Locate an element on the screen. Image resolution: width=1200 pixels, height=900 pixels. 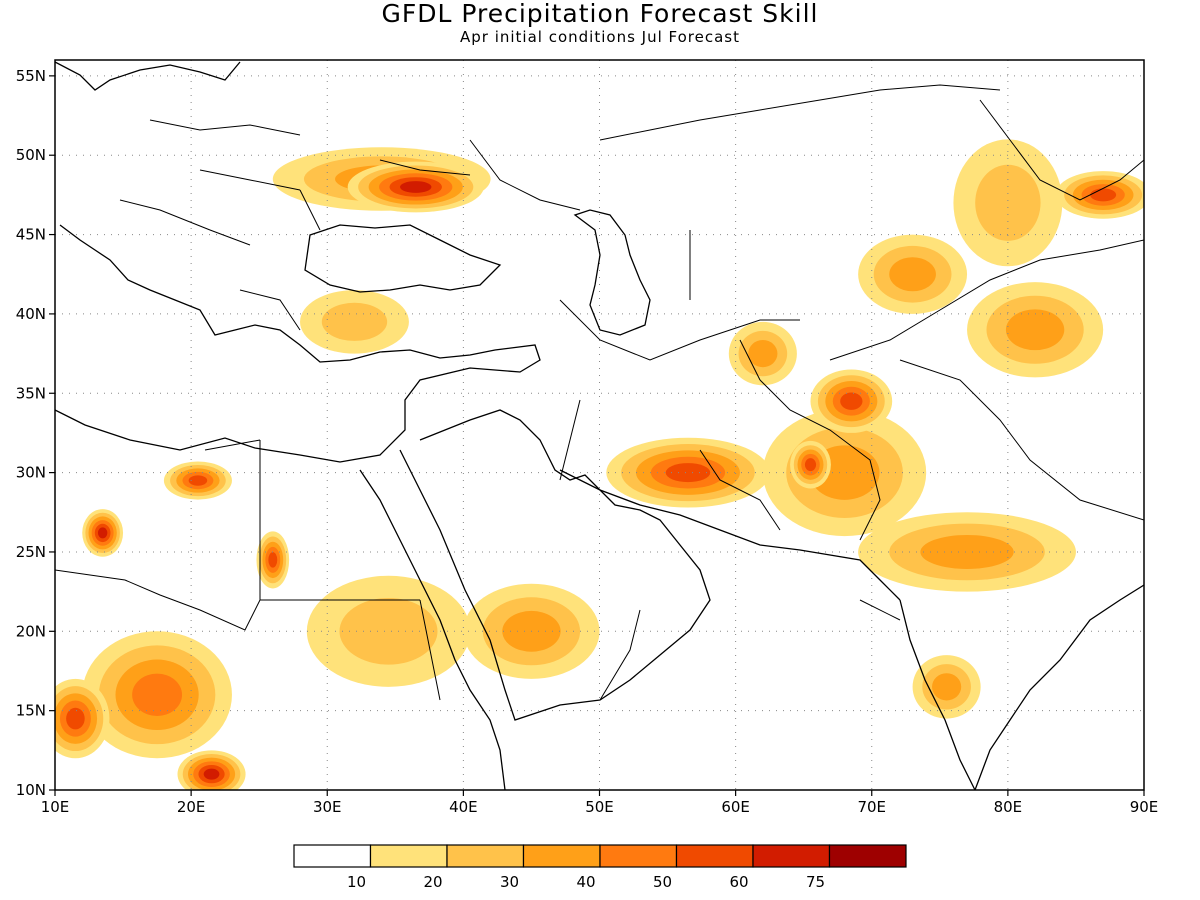
lat-tick-label: 15N is located at coordinates (31, 711).